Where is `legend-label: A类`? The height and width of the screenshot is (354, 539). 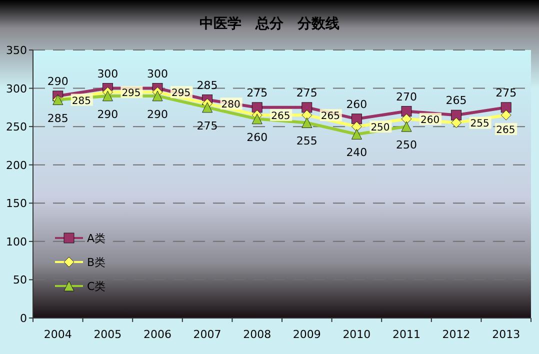
legend-label: A类 is located at coordinates (96, 238).